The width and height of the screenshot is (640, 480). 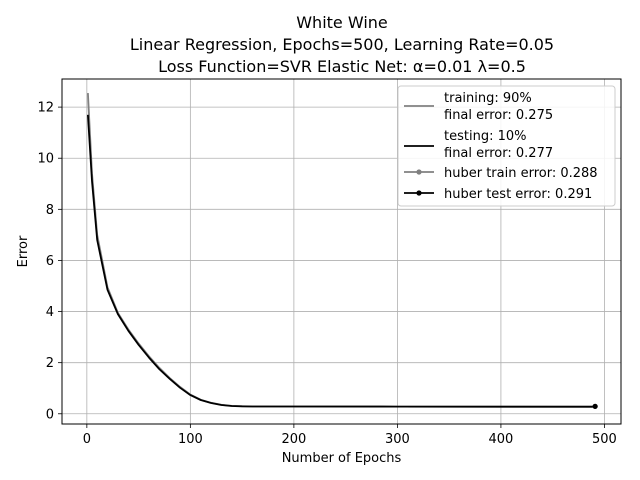 What do you see at coordinates (498, 145) in the screenshot?
I see `legend-entry-1: testing: 10% final error: 0.277` at bounding box center [498, 145].